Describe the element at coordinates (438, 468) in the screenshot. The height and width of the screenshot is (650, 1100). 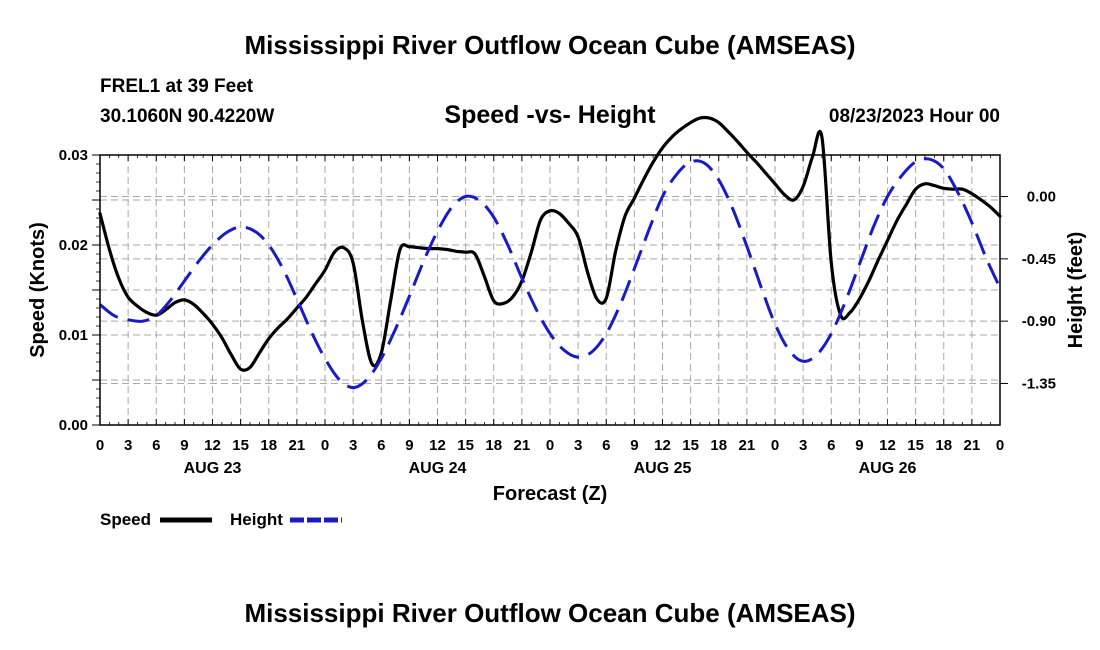
I see `day-label: AUG 24` at that location.